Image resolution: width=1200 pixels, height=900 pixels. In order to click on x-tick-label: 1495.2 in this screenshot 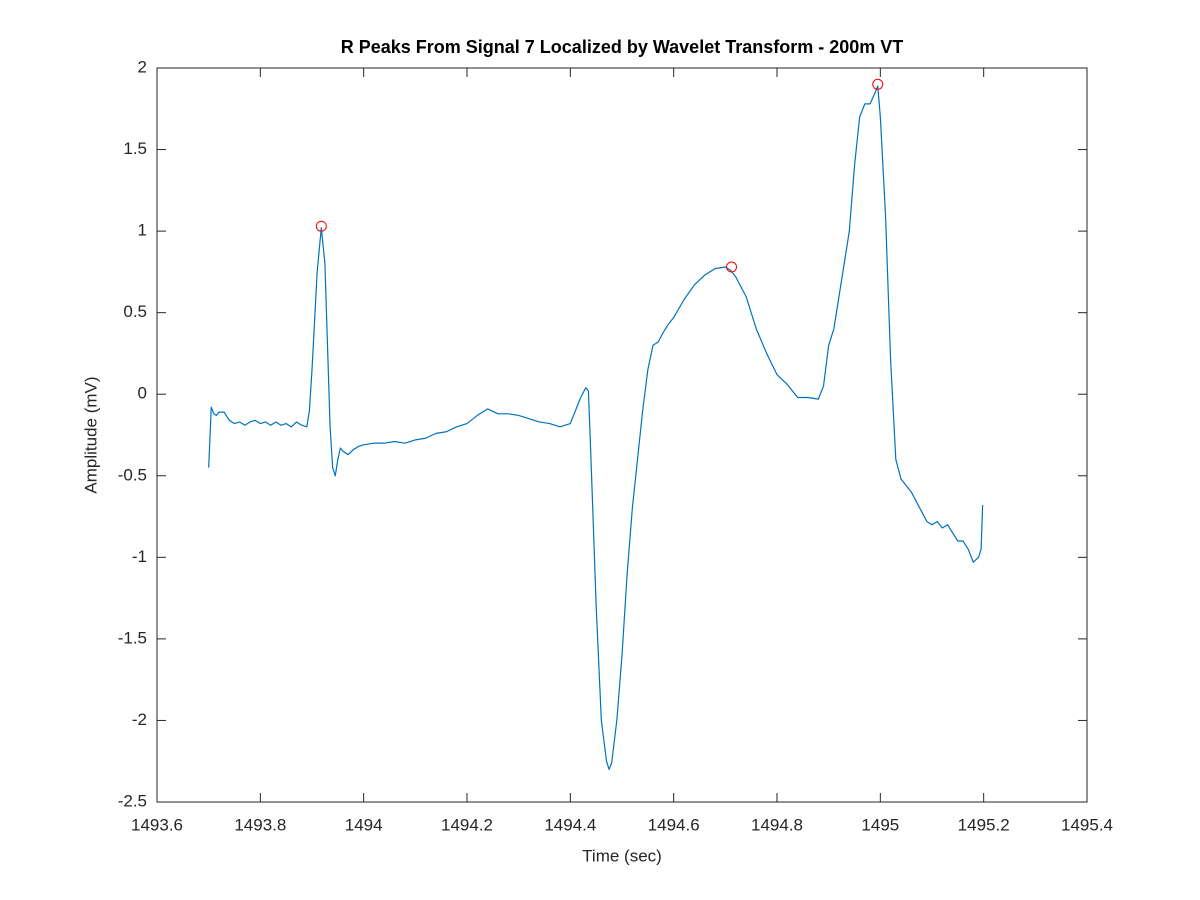, I will do `click(984, 824)`.